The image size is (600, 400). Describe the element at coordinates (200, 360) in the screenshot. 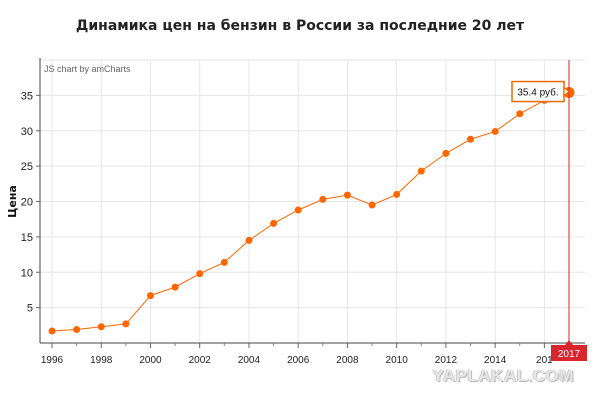

I see `x-tick-label: 2002` at that location.